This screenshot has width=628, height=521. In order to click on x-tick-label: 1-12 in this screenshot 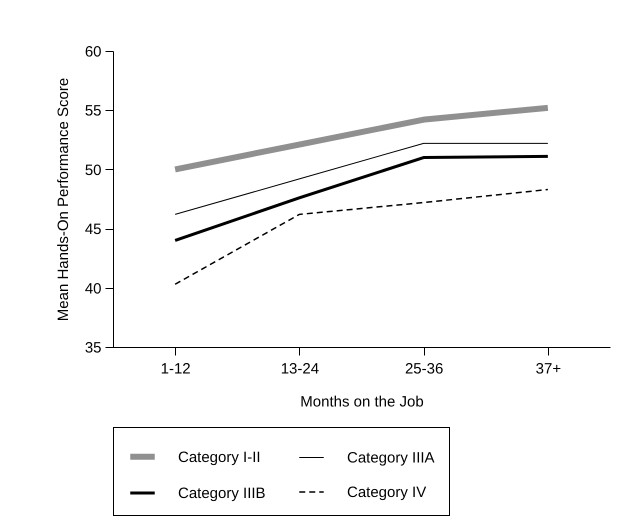, I will do `click(175, 369)`.